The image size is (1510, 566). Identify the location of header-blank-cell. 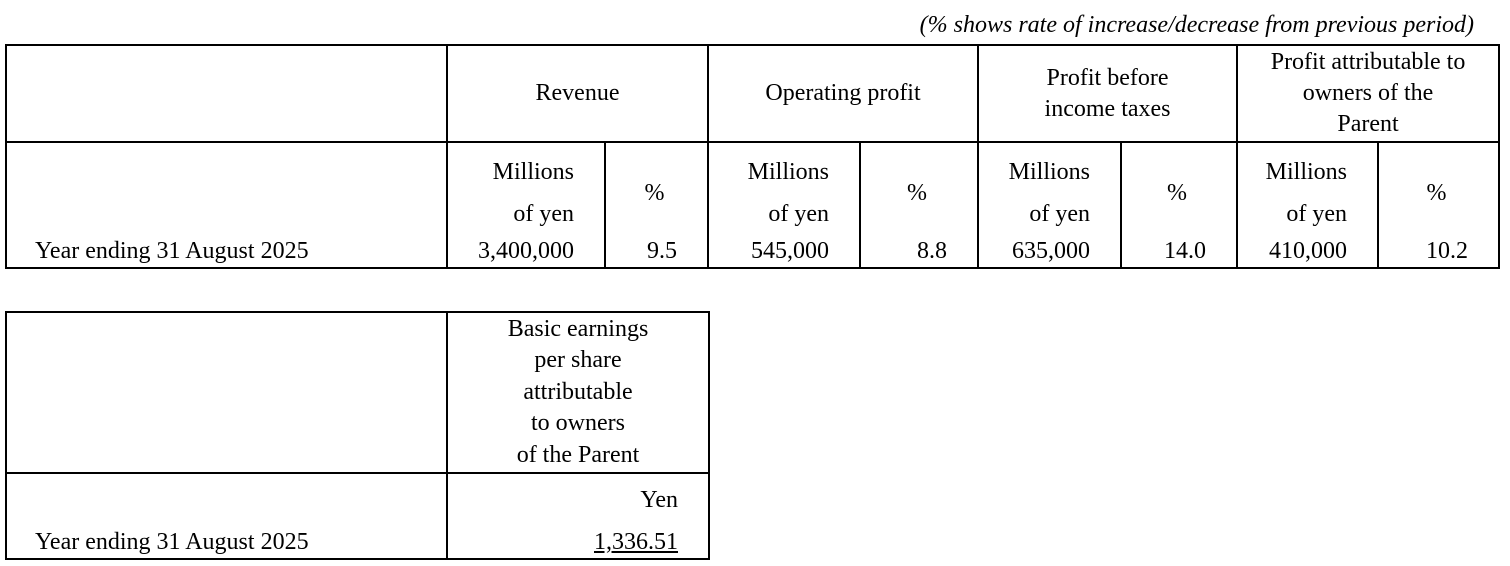
(226, 93).